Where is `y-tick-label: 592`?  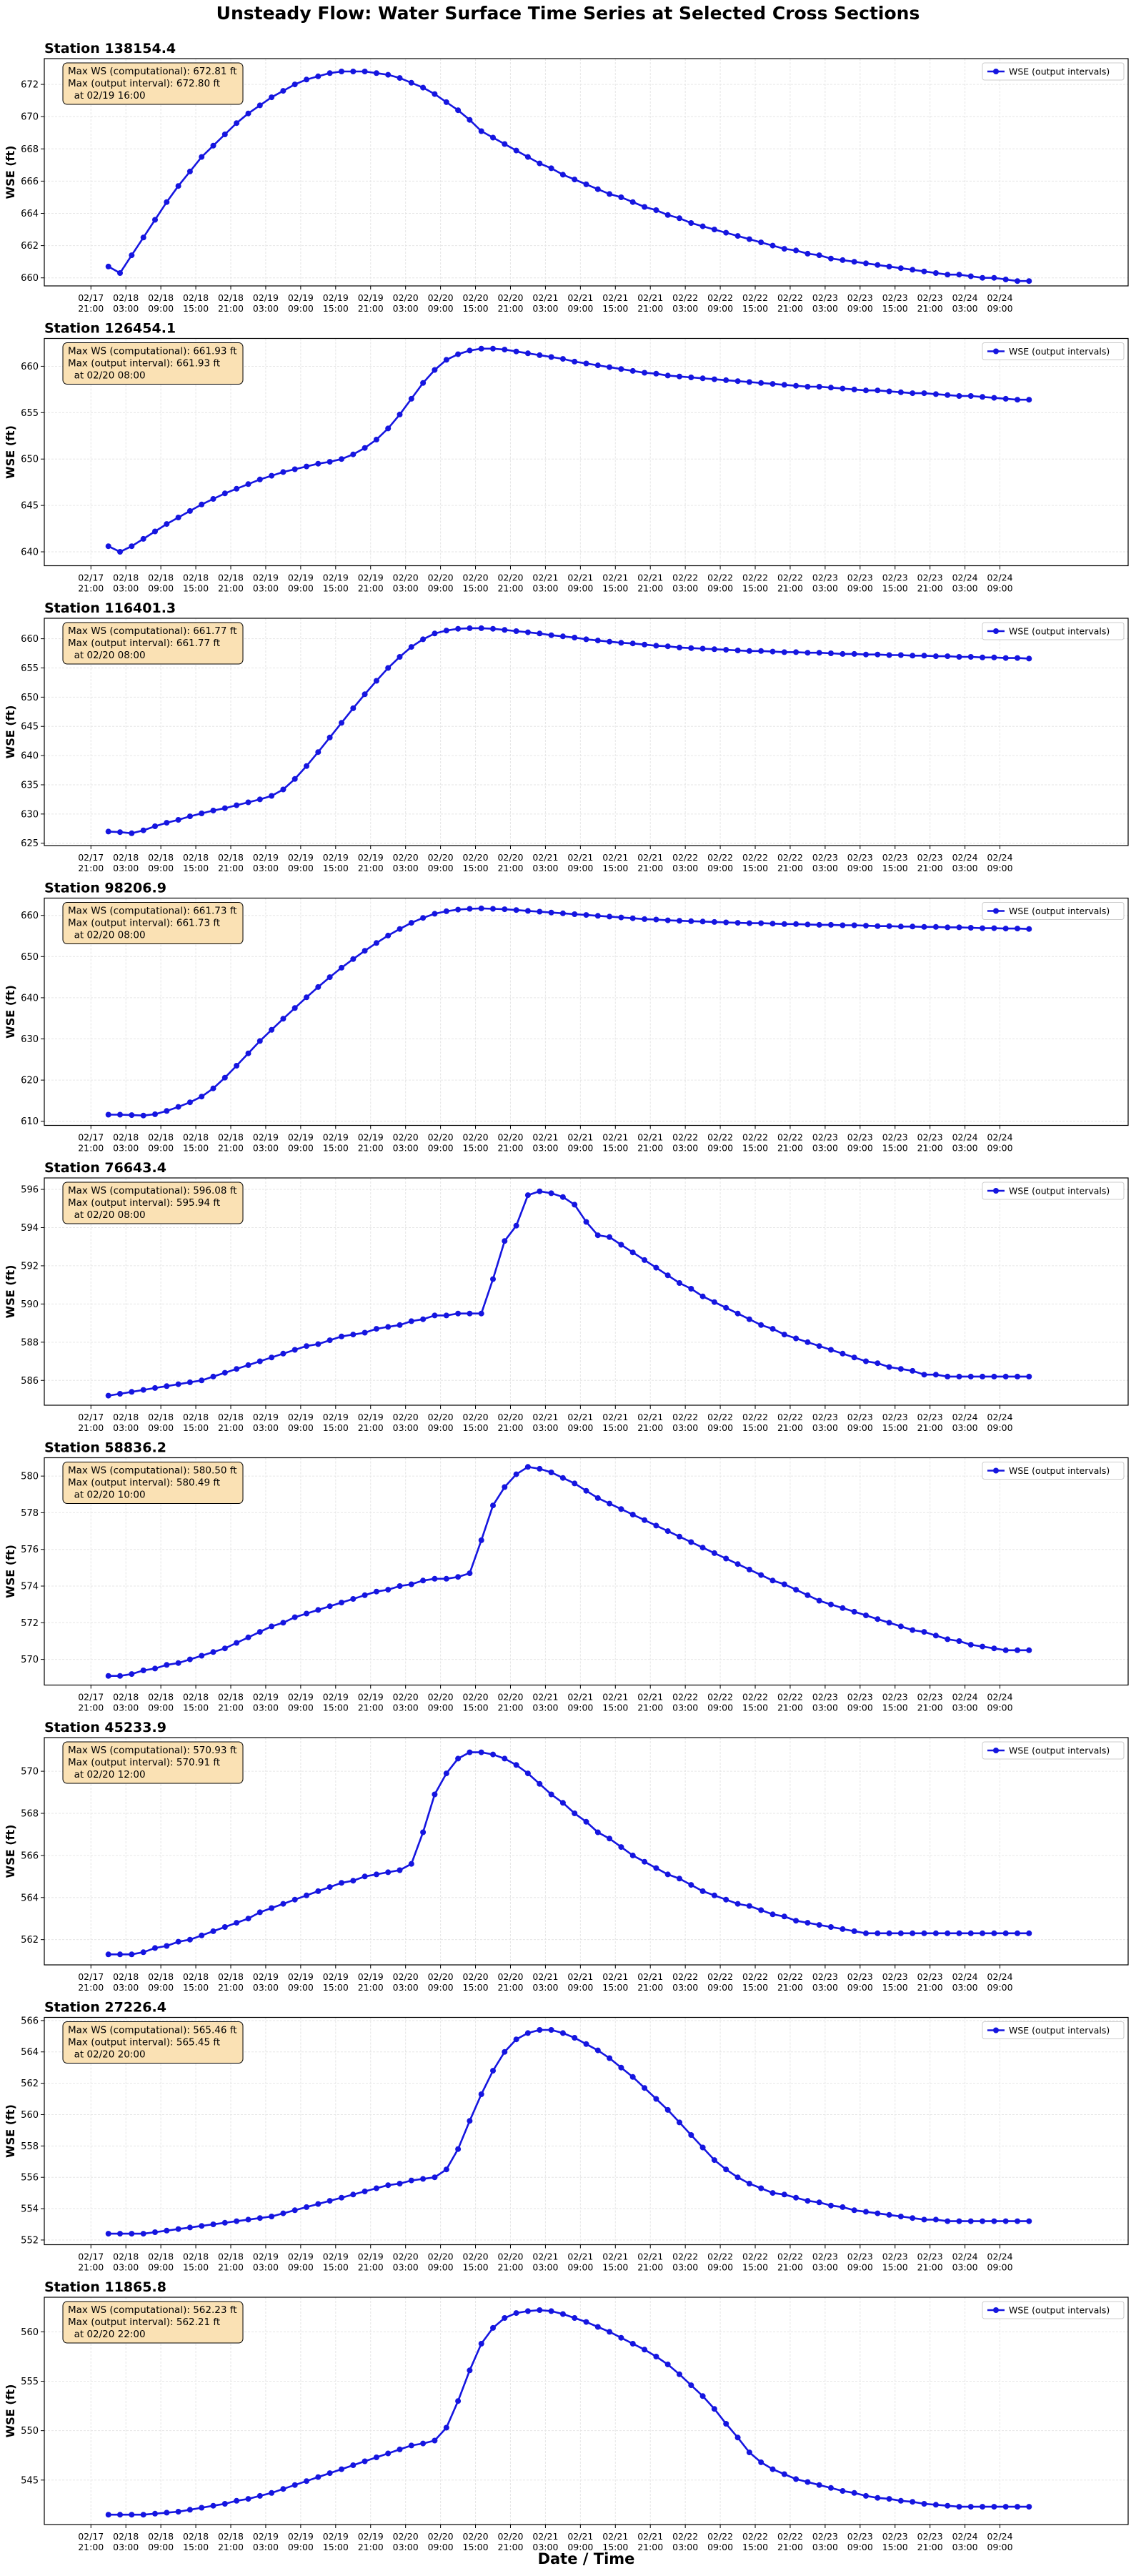 y-tick-label: 592 is located at coordinates (30, 1266).